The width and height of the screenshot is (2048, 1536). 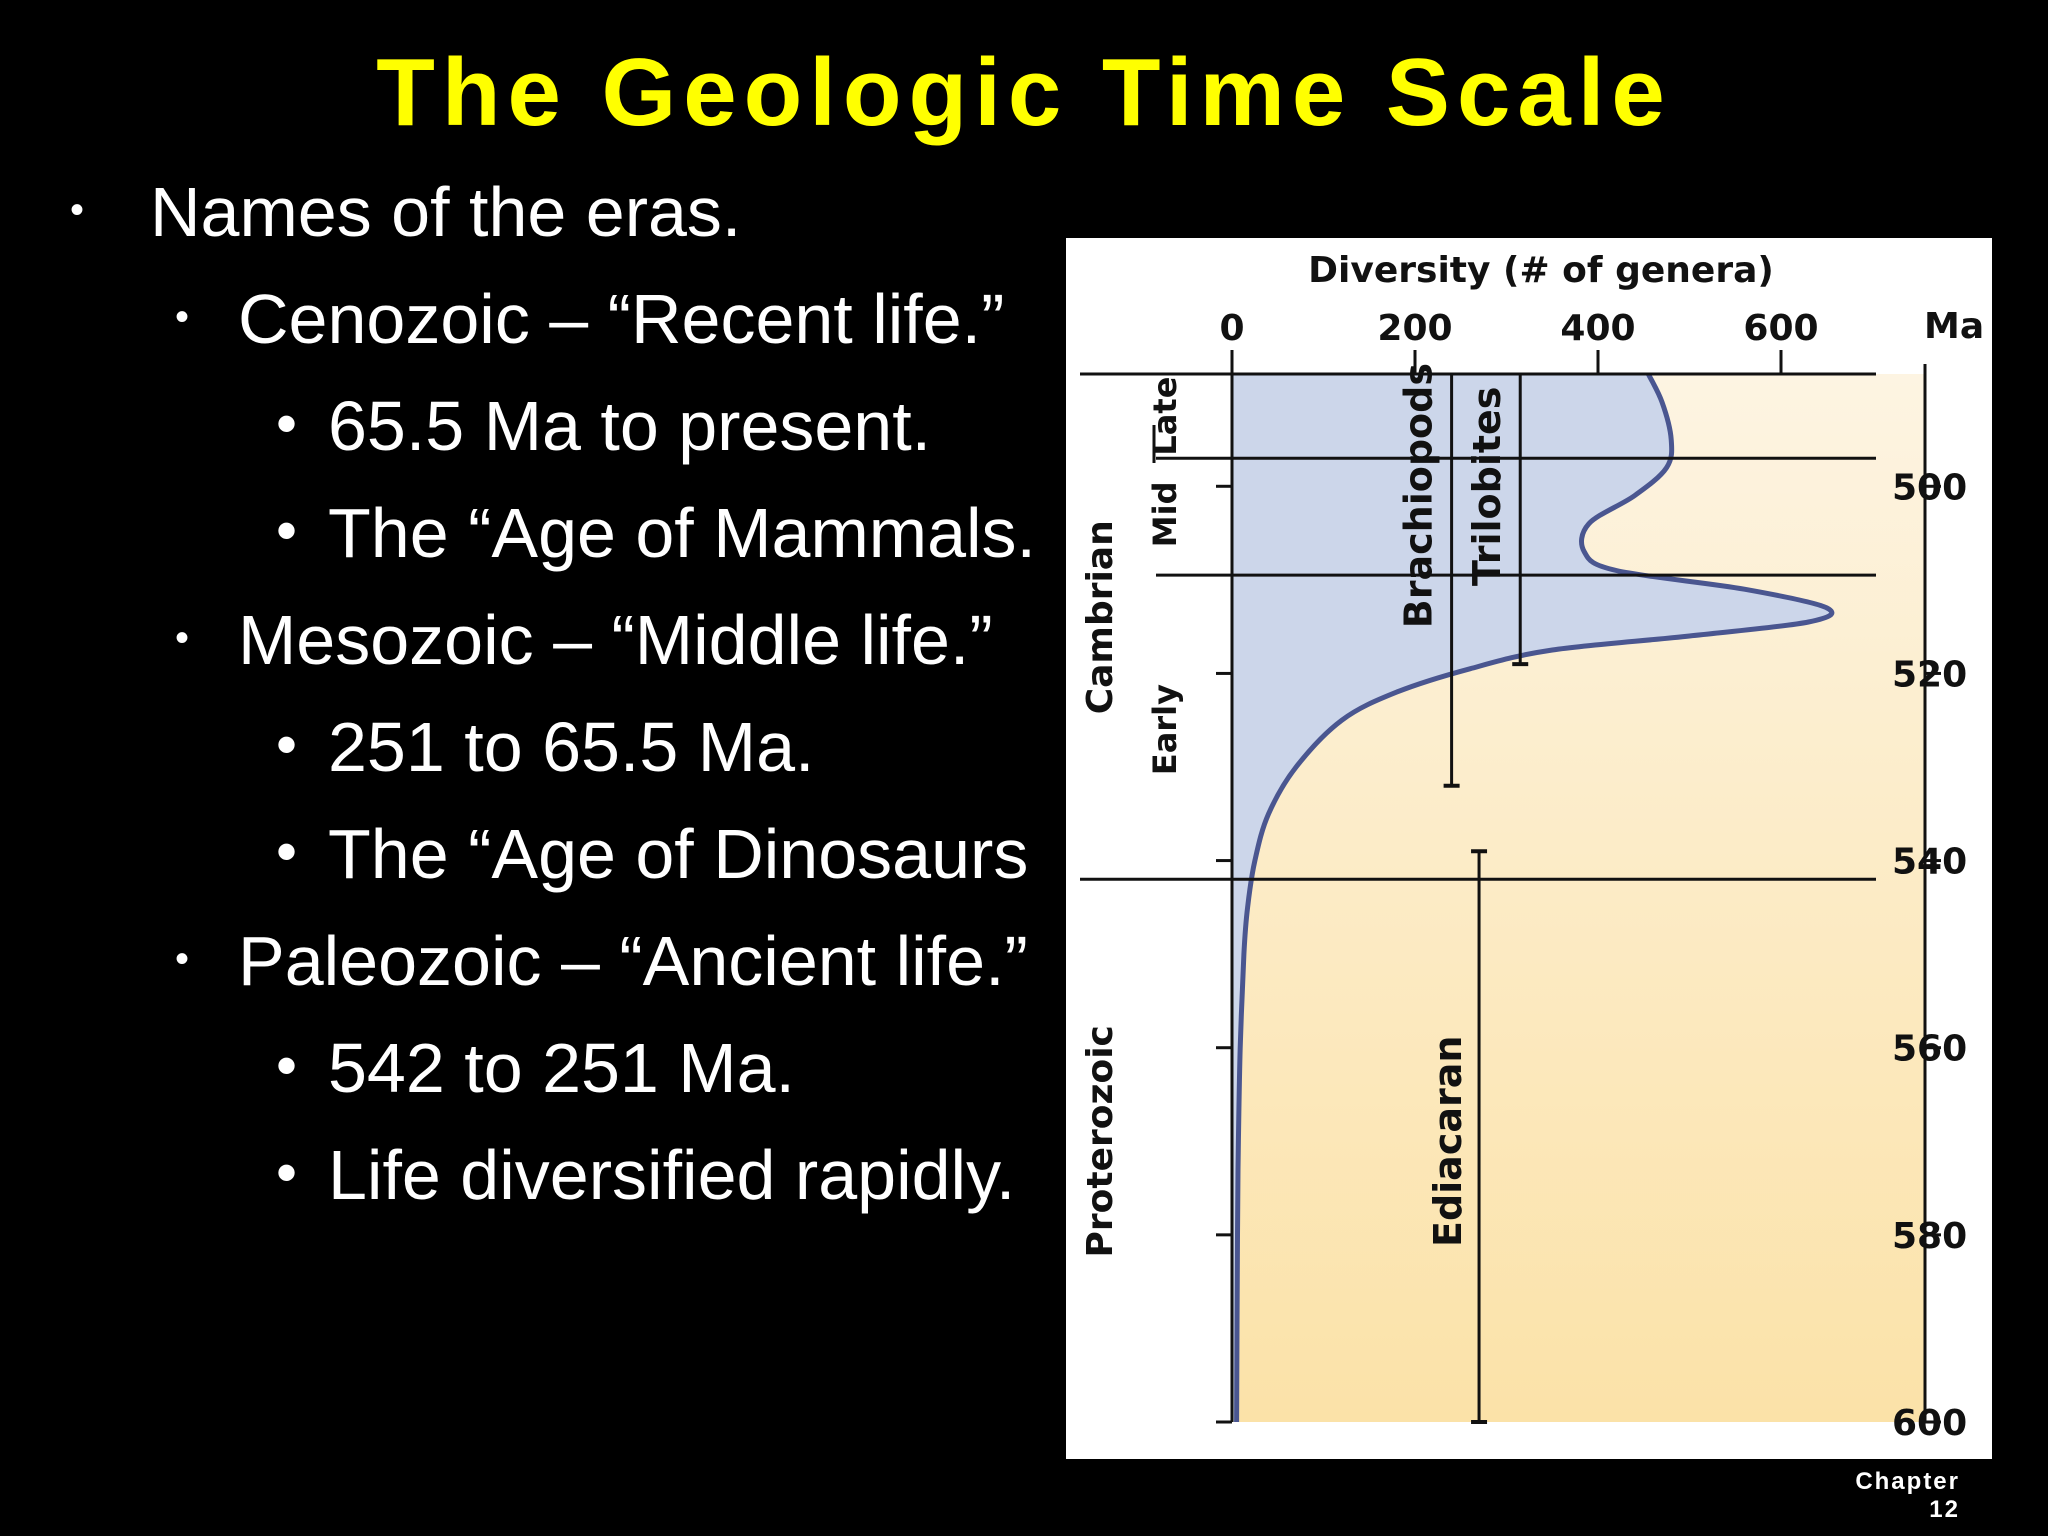 I want to click on footer-chapter: Chapter, so click(x=1907, y=1481).